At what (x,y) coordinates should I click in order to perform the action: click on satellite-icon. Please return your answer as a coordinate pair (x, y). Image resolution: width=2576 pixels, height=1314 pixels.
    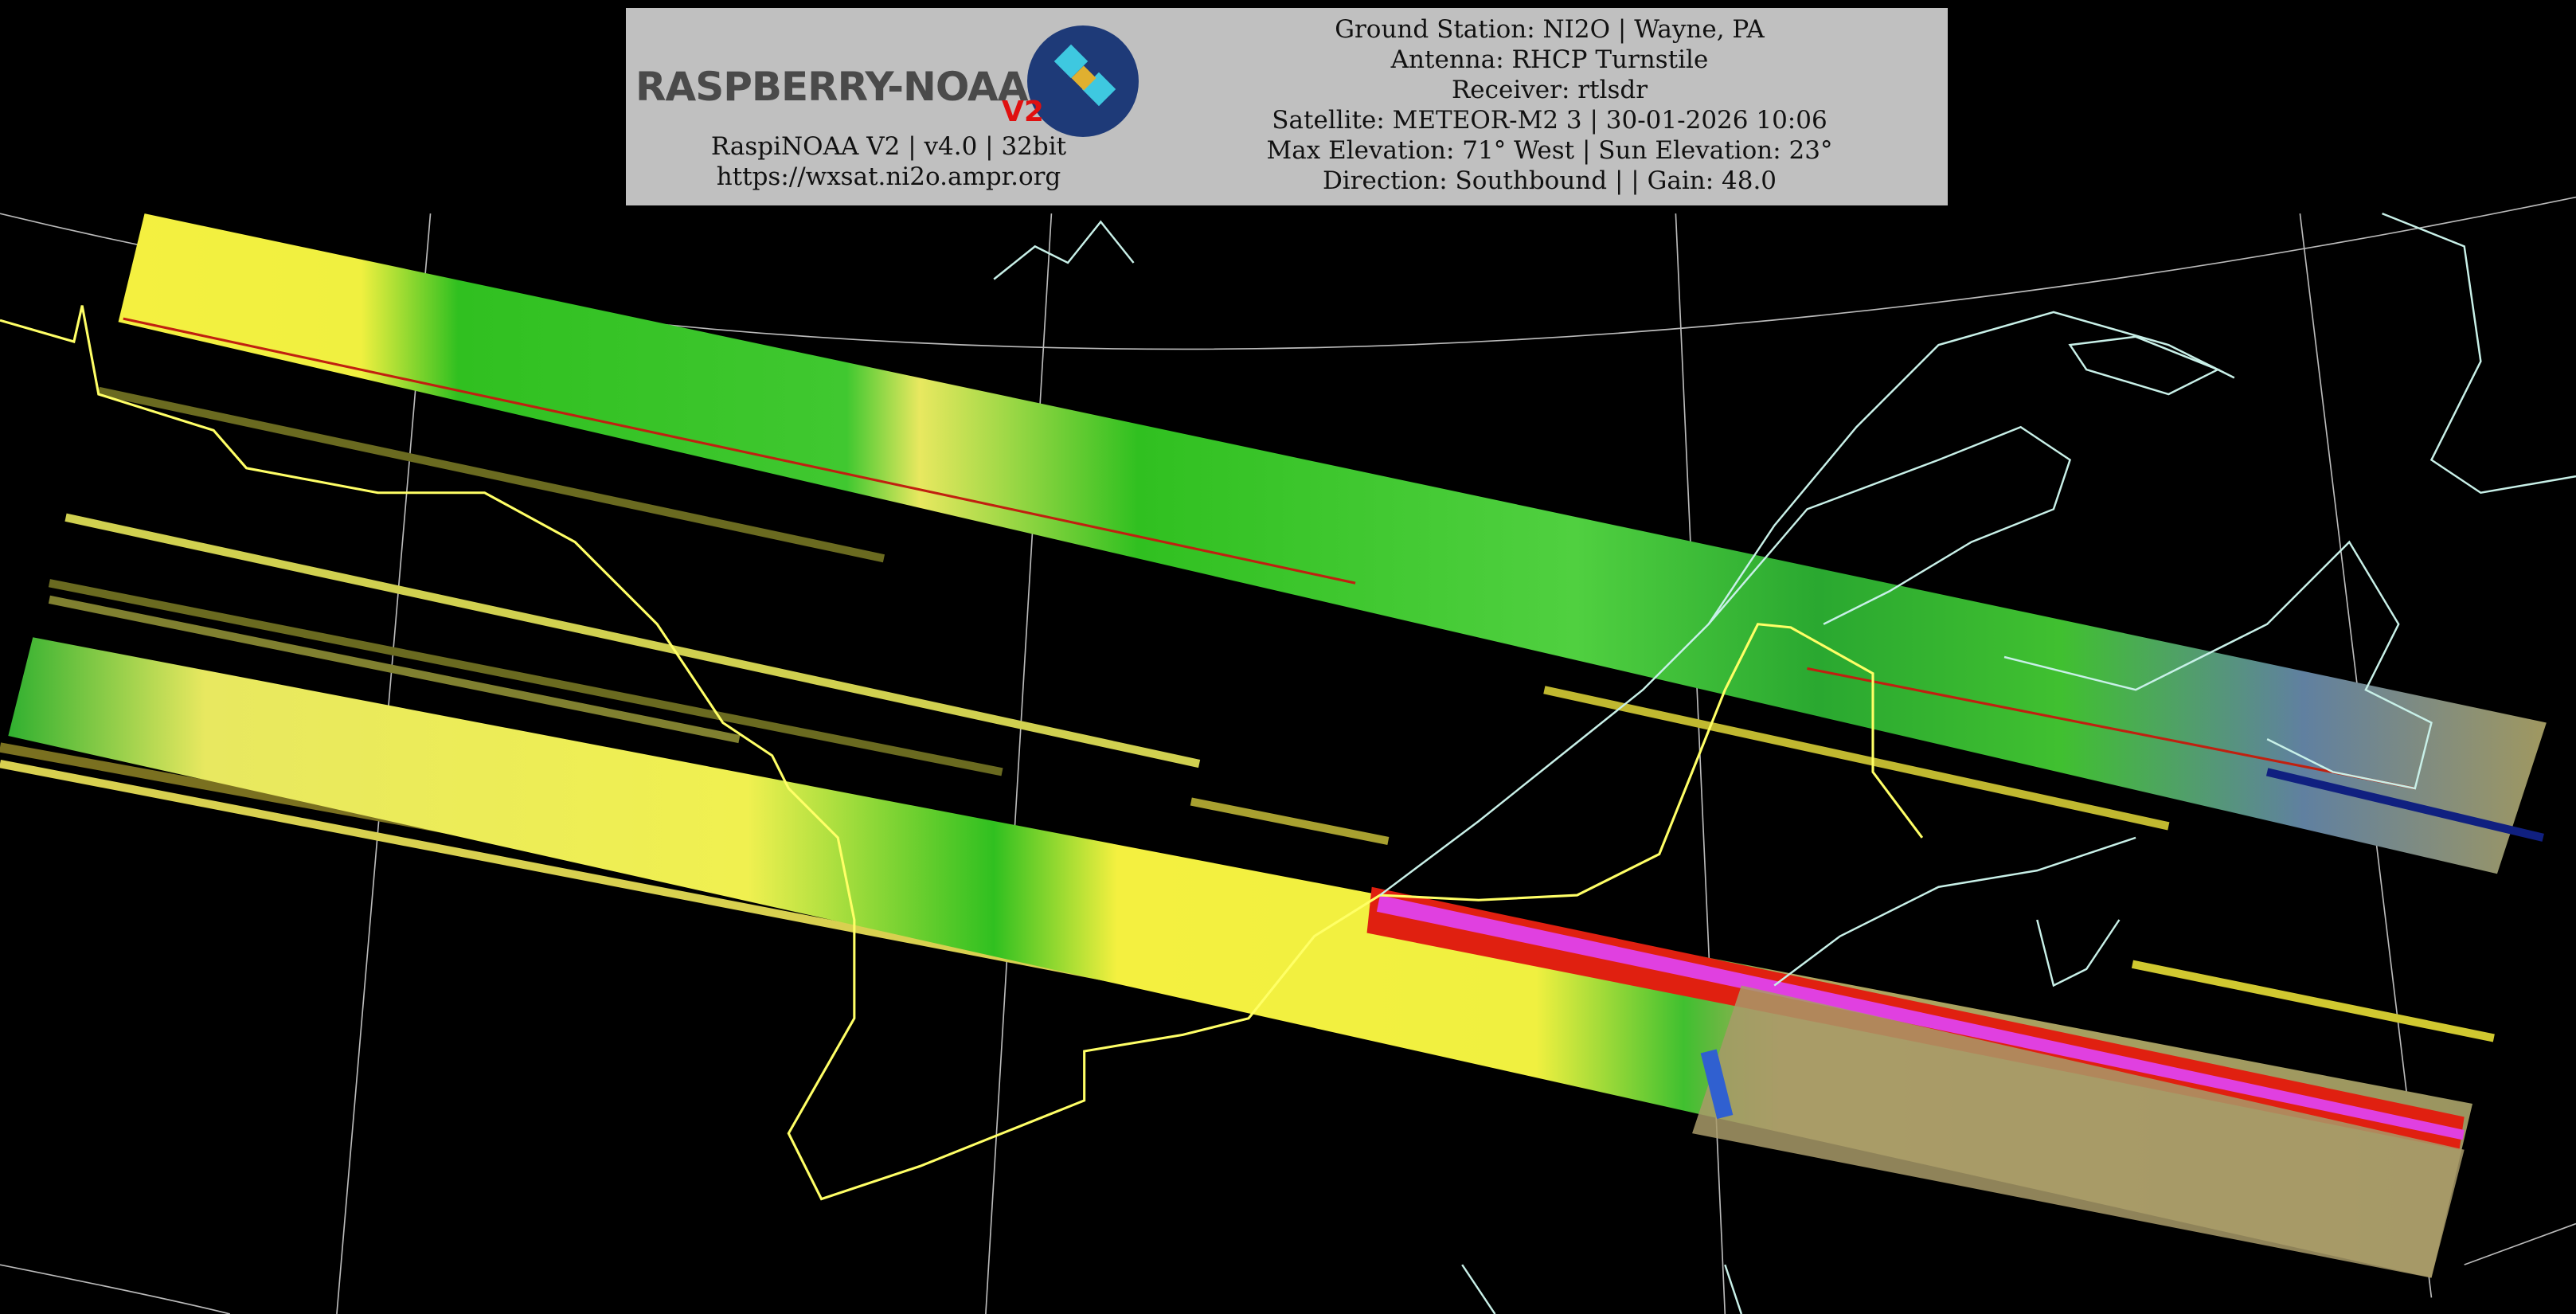
    Looking at the image, I should click on (1083, 81).